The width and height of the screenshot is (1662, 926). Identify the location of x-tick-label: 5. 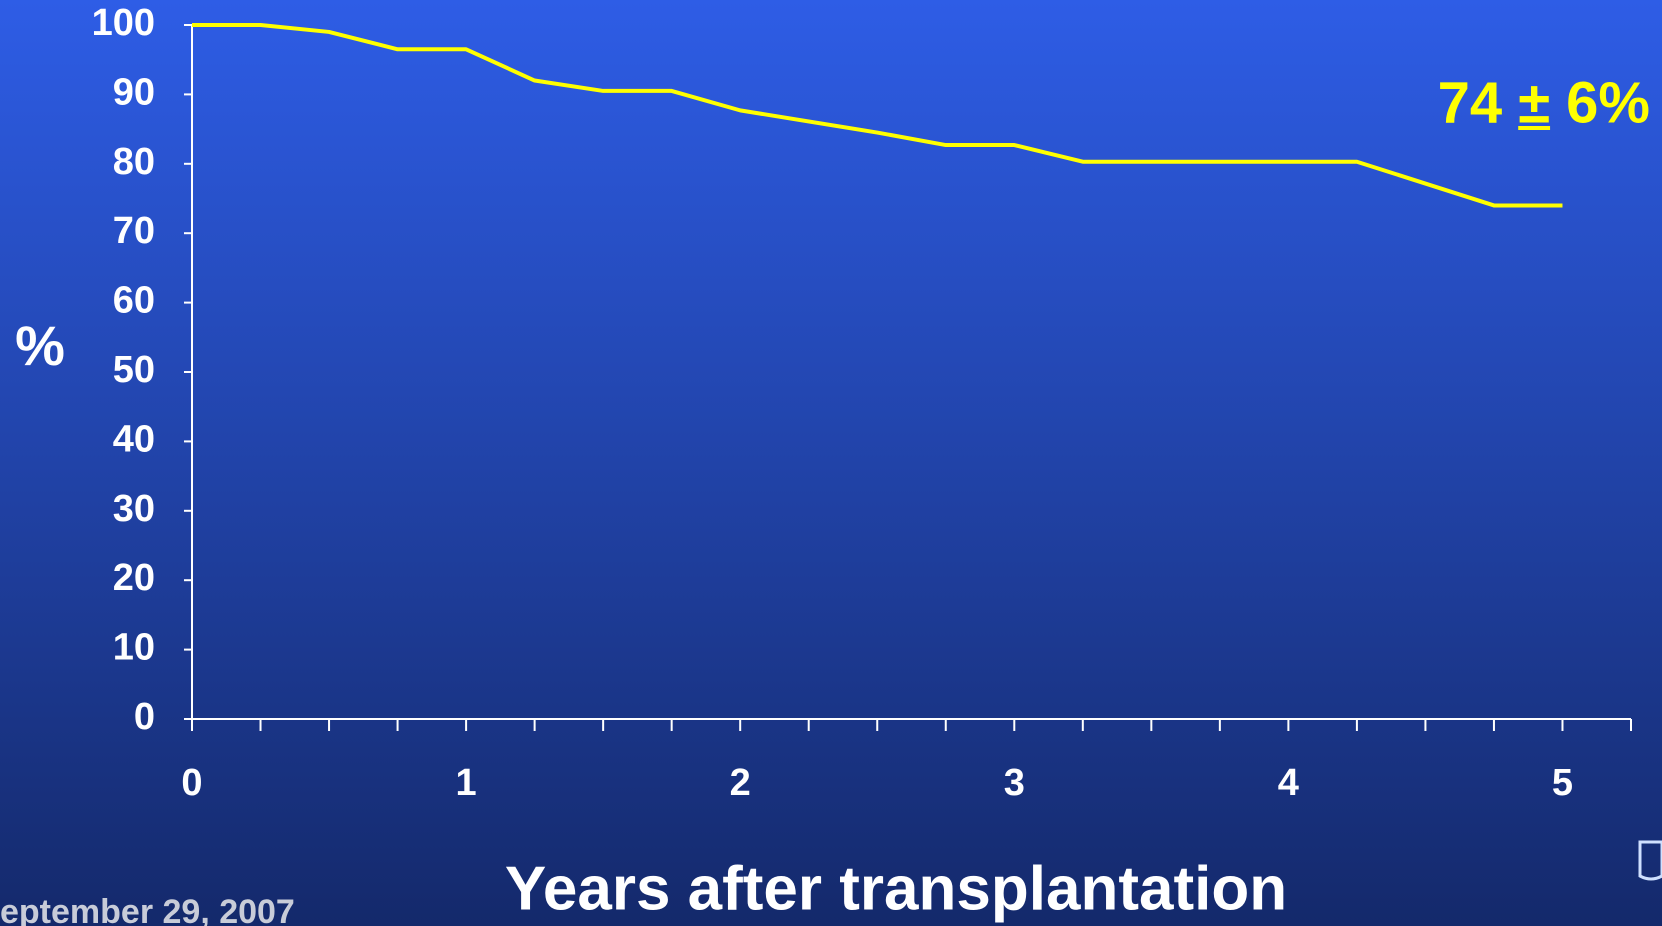
(1562, 783).